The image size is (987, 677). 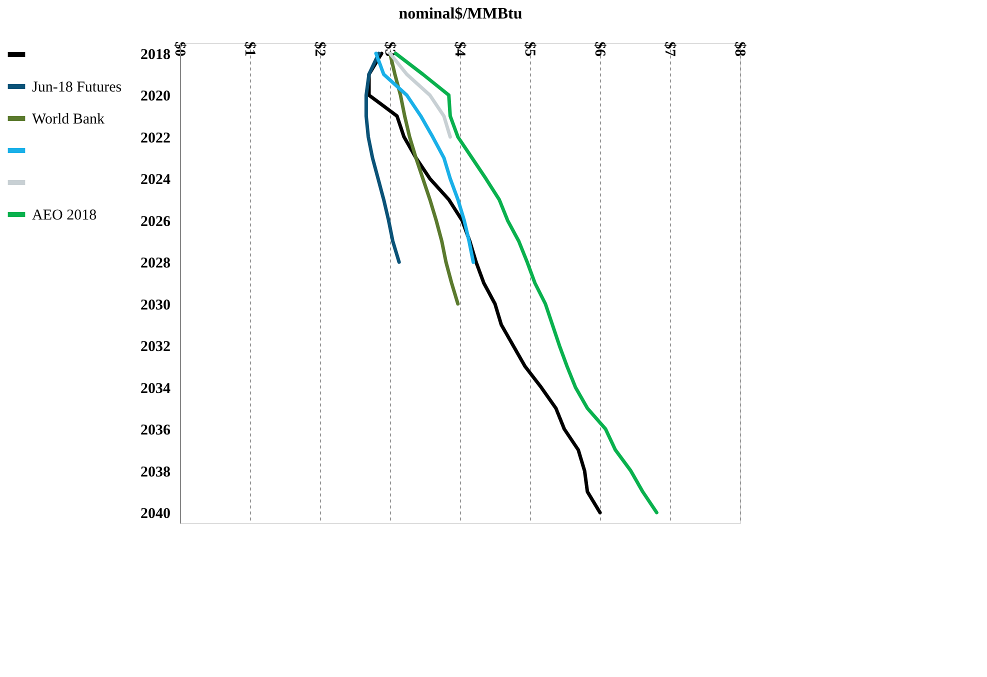 I want to click on y-tick-label: 2034, so click(x=155, y=388).